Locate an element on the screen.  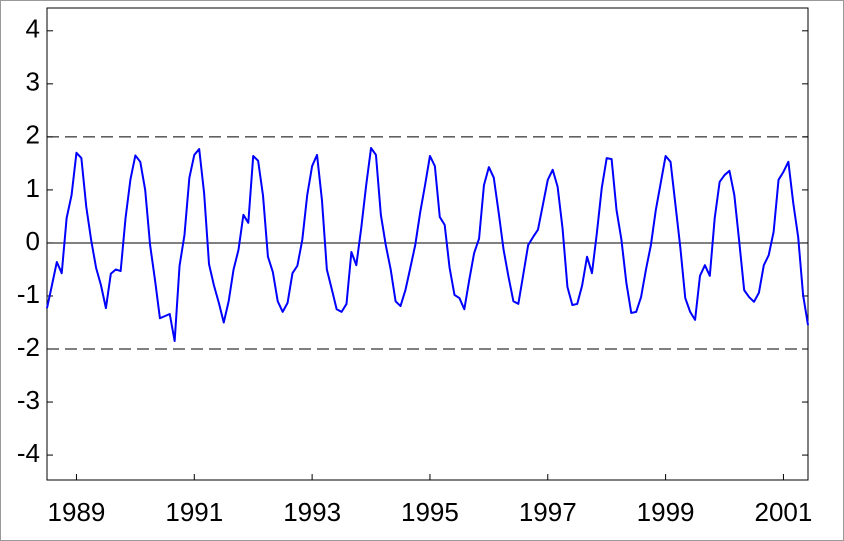
y-tick-label: -2 is located at coordinates (28, 347).